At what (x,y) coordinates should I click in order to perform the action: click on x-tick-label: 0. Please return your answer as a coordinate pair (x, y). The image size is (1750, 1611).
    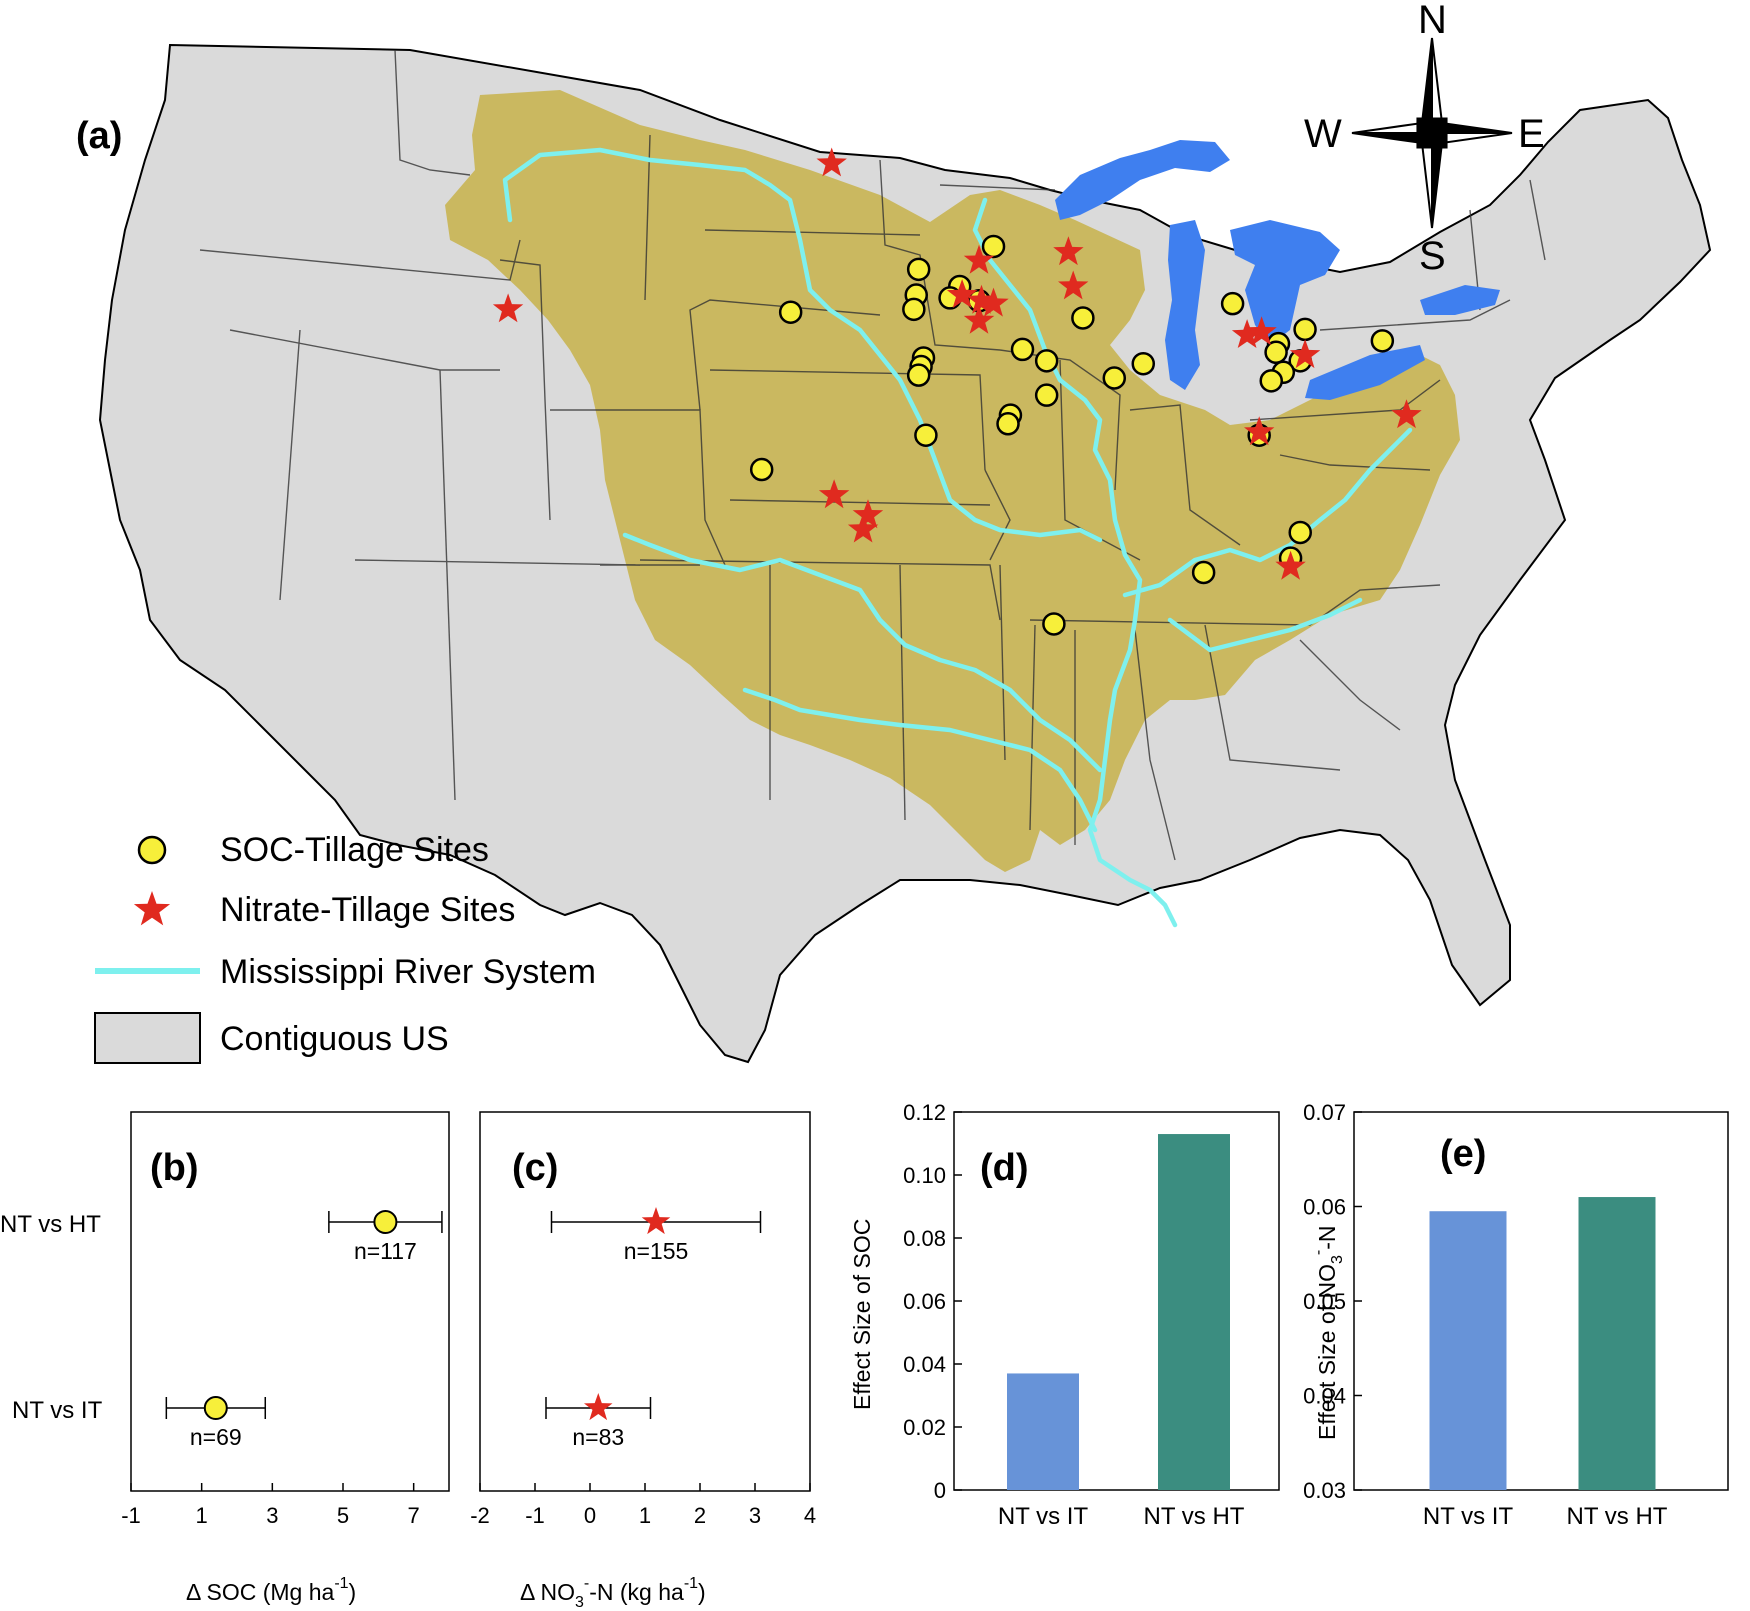
    Looking at the image, I should click on (590, 1515).